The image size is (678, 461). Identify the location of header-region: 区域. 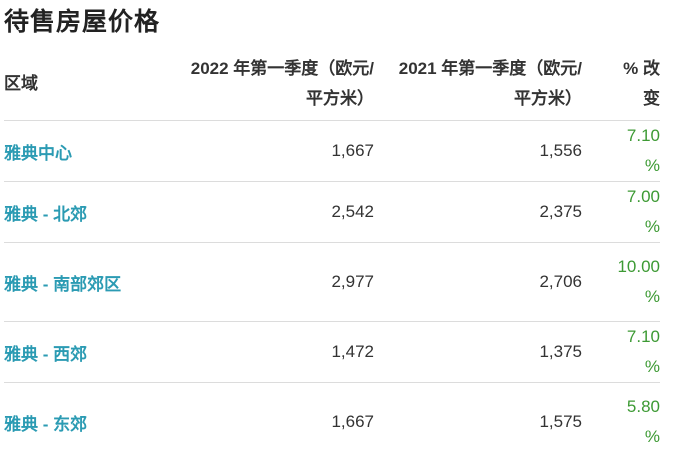
(92, 87).